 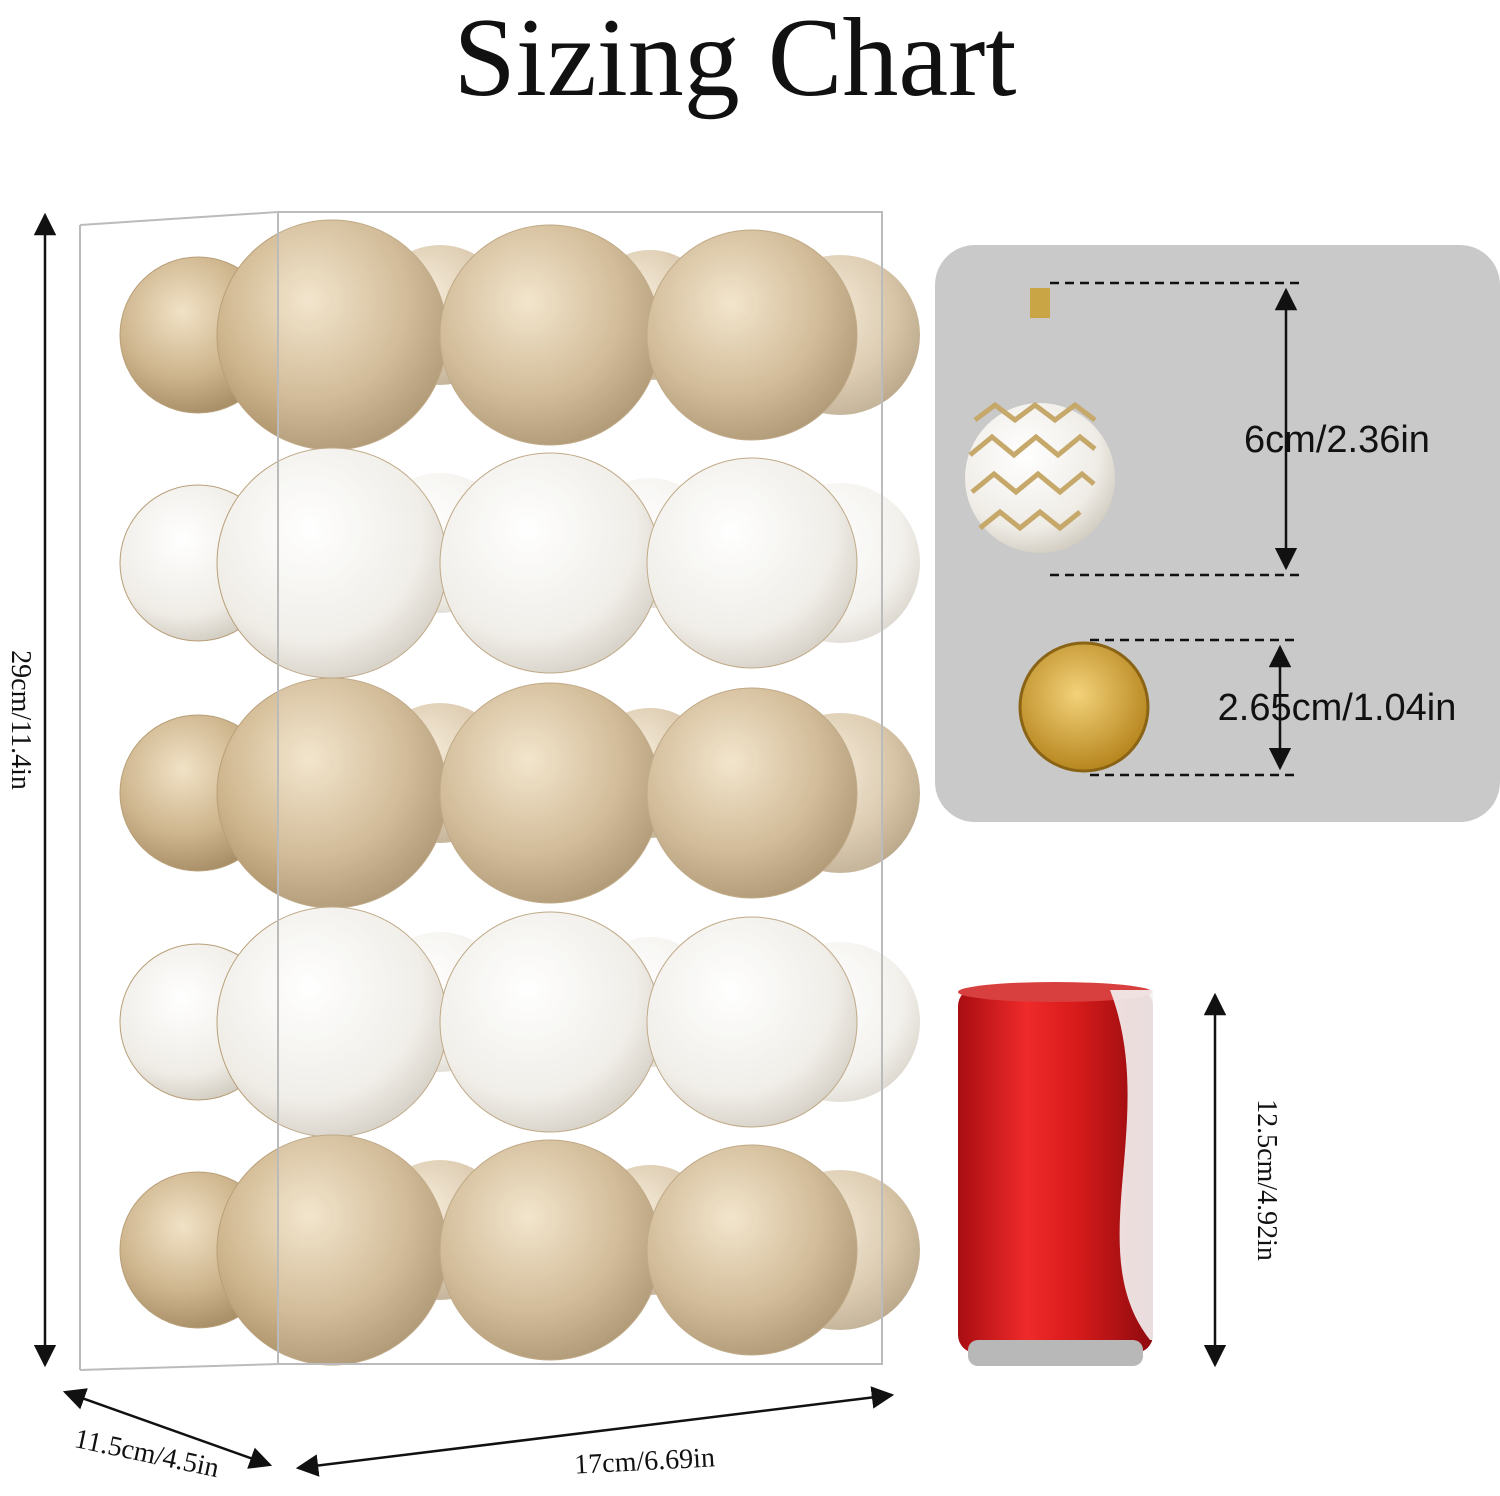 I want to click on soda-can, so click(x=1055, y=1174).